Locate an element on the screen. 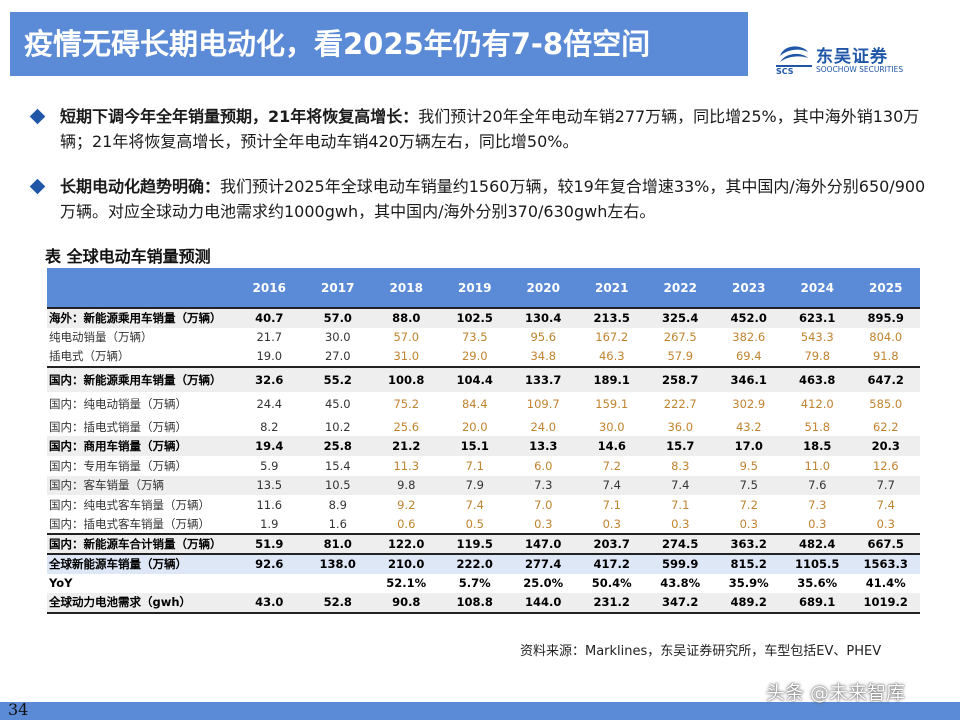 This screenshot has height=720, width=960. table-cell: 9.5 is located at coordinates (748, 465).